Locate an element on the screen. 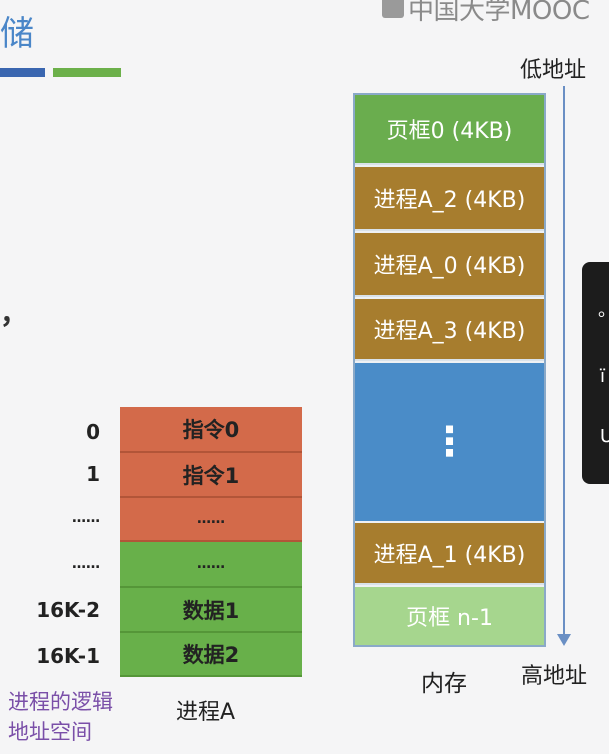  low-address-label: 低地址 is located at coordinates (553, 70).